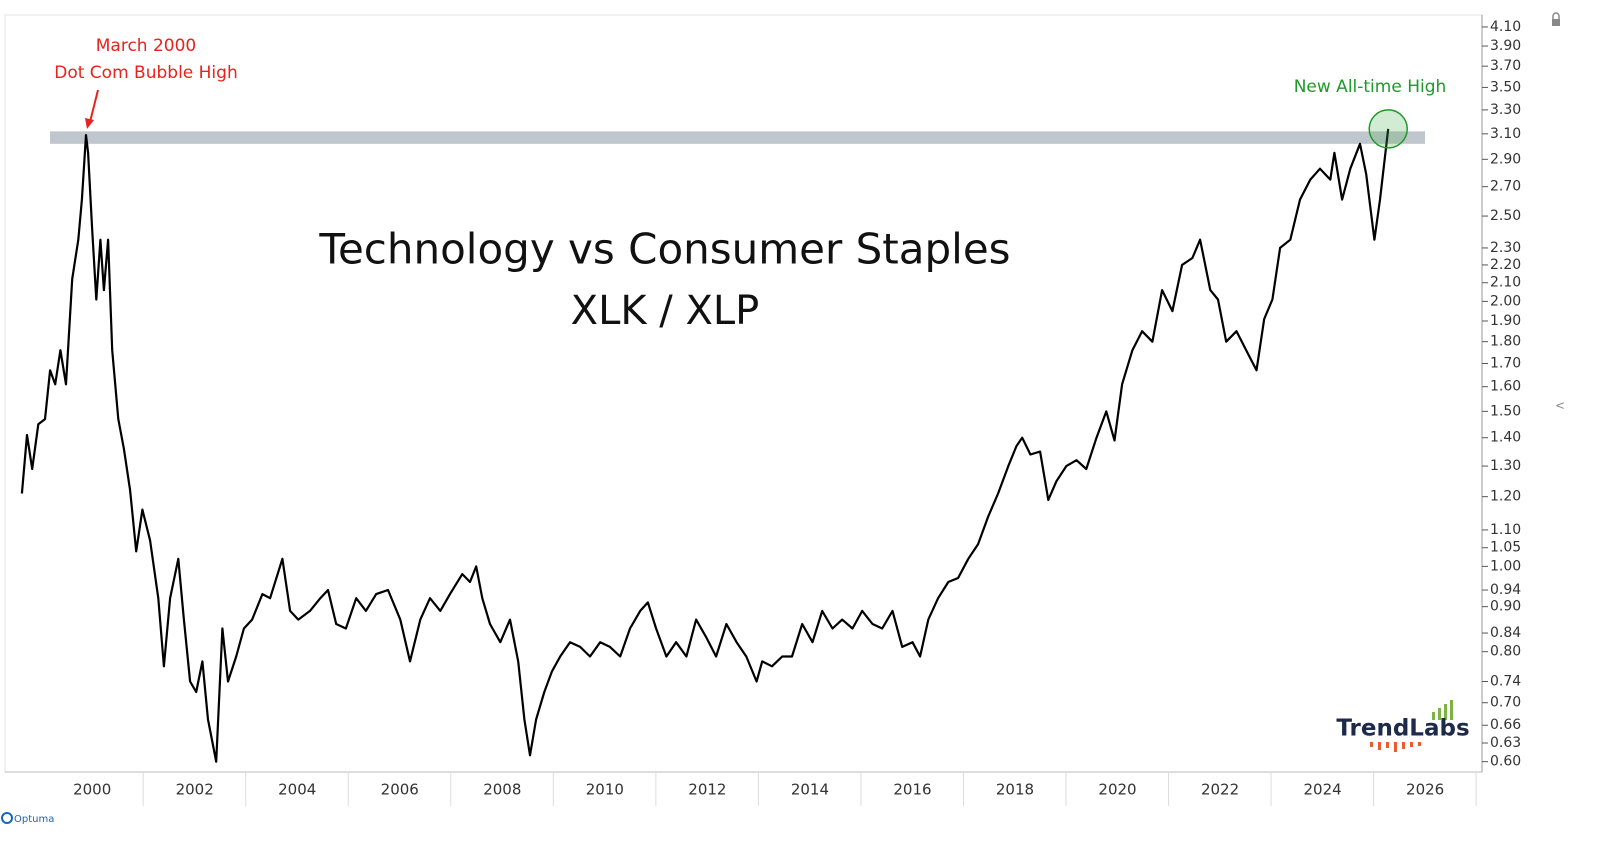 The width and height of the screenshot is (1600, 841). What do you see at coordinates (1505, 466) in the screenshot?
I see `y-tick-label: 1.30` at bounding box center [1505, 466].